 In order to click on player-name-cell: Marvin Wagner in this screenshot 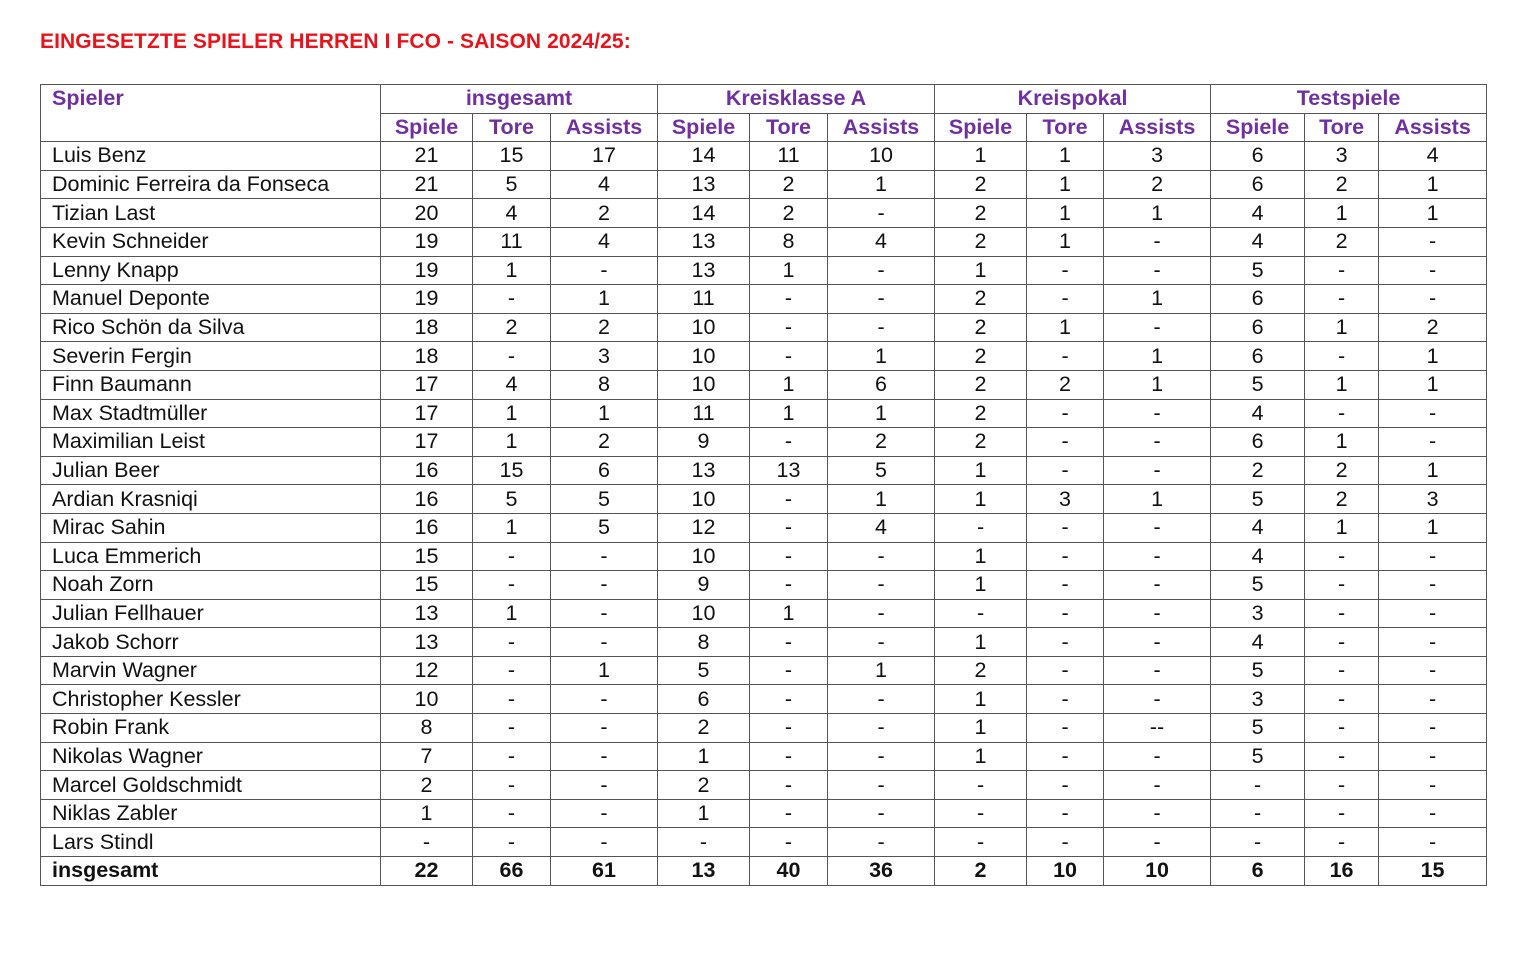, I will do `click(210, 670)`.